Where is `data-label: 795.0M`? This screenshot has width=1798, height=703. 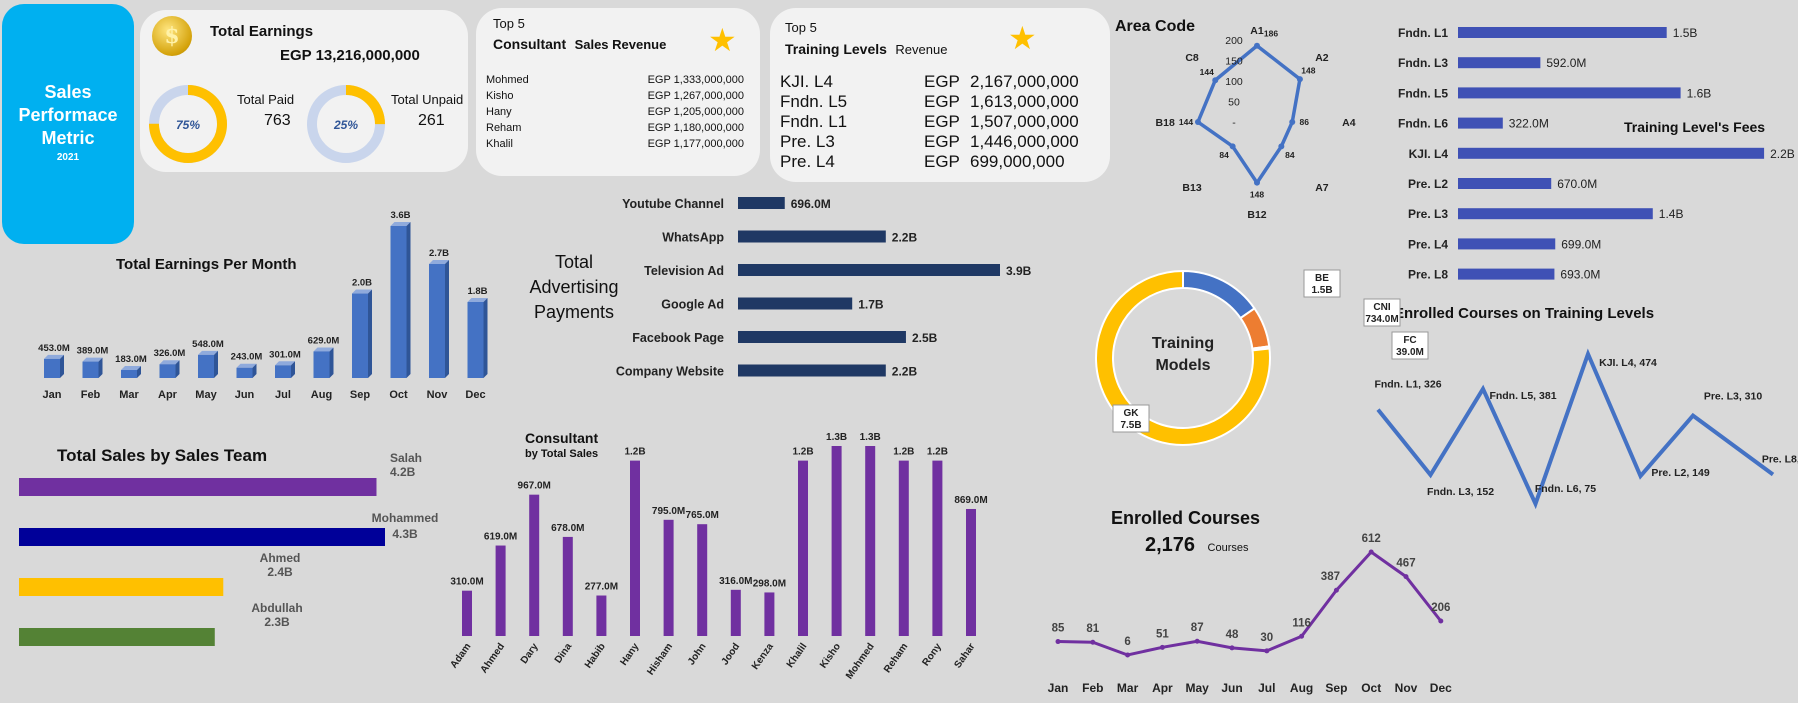 data-label: 795.0M is located at coordinates (668, 511).